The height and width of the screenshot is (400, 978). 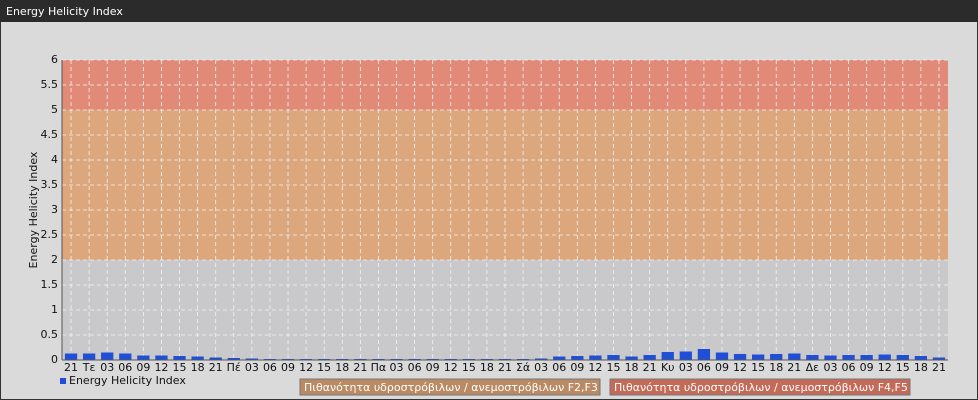 I want to click on y-tick-label: 6, so click(x=54, y=59).